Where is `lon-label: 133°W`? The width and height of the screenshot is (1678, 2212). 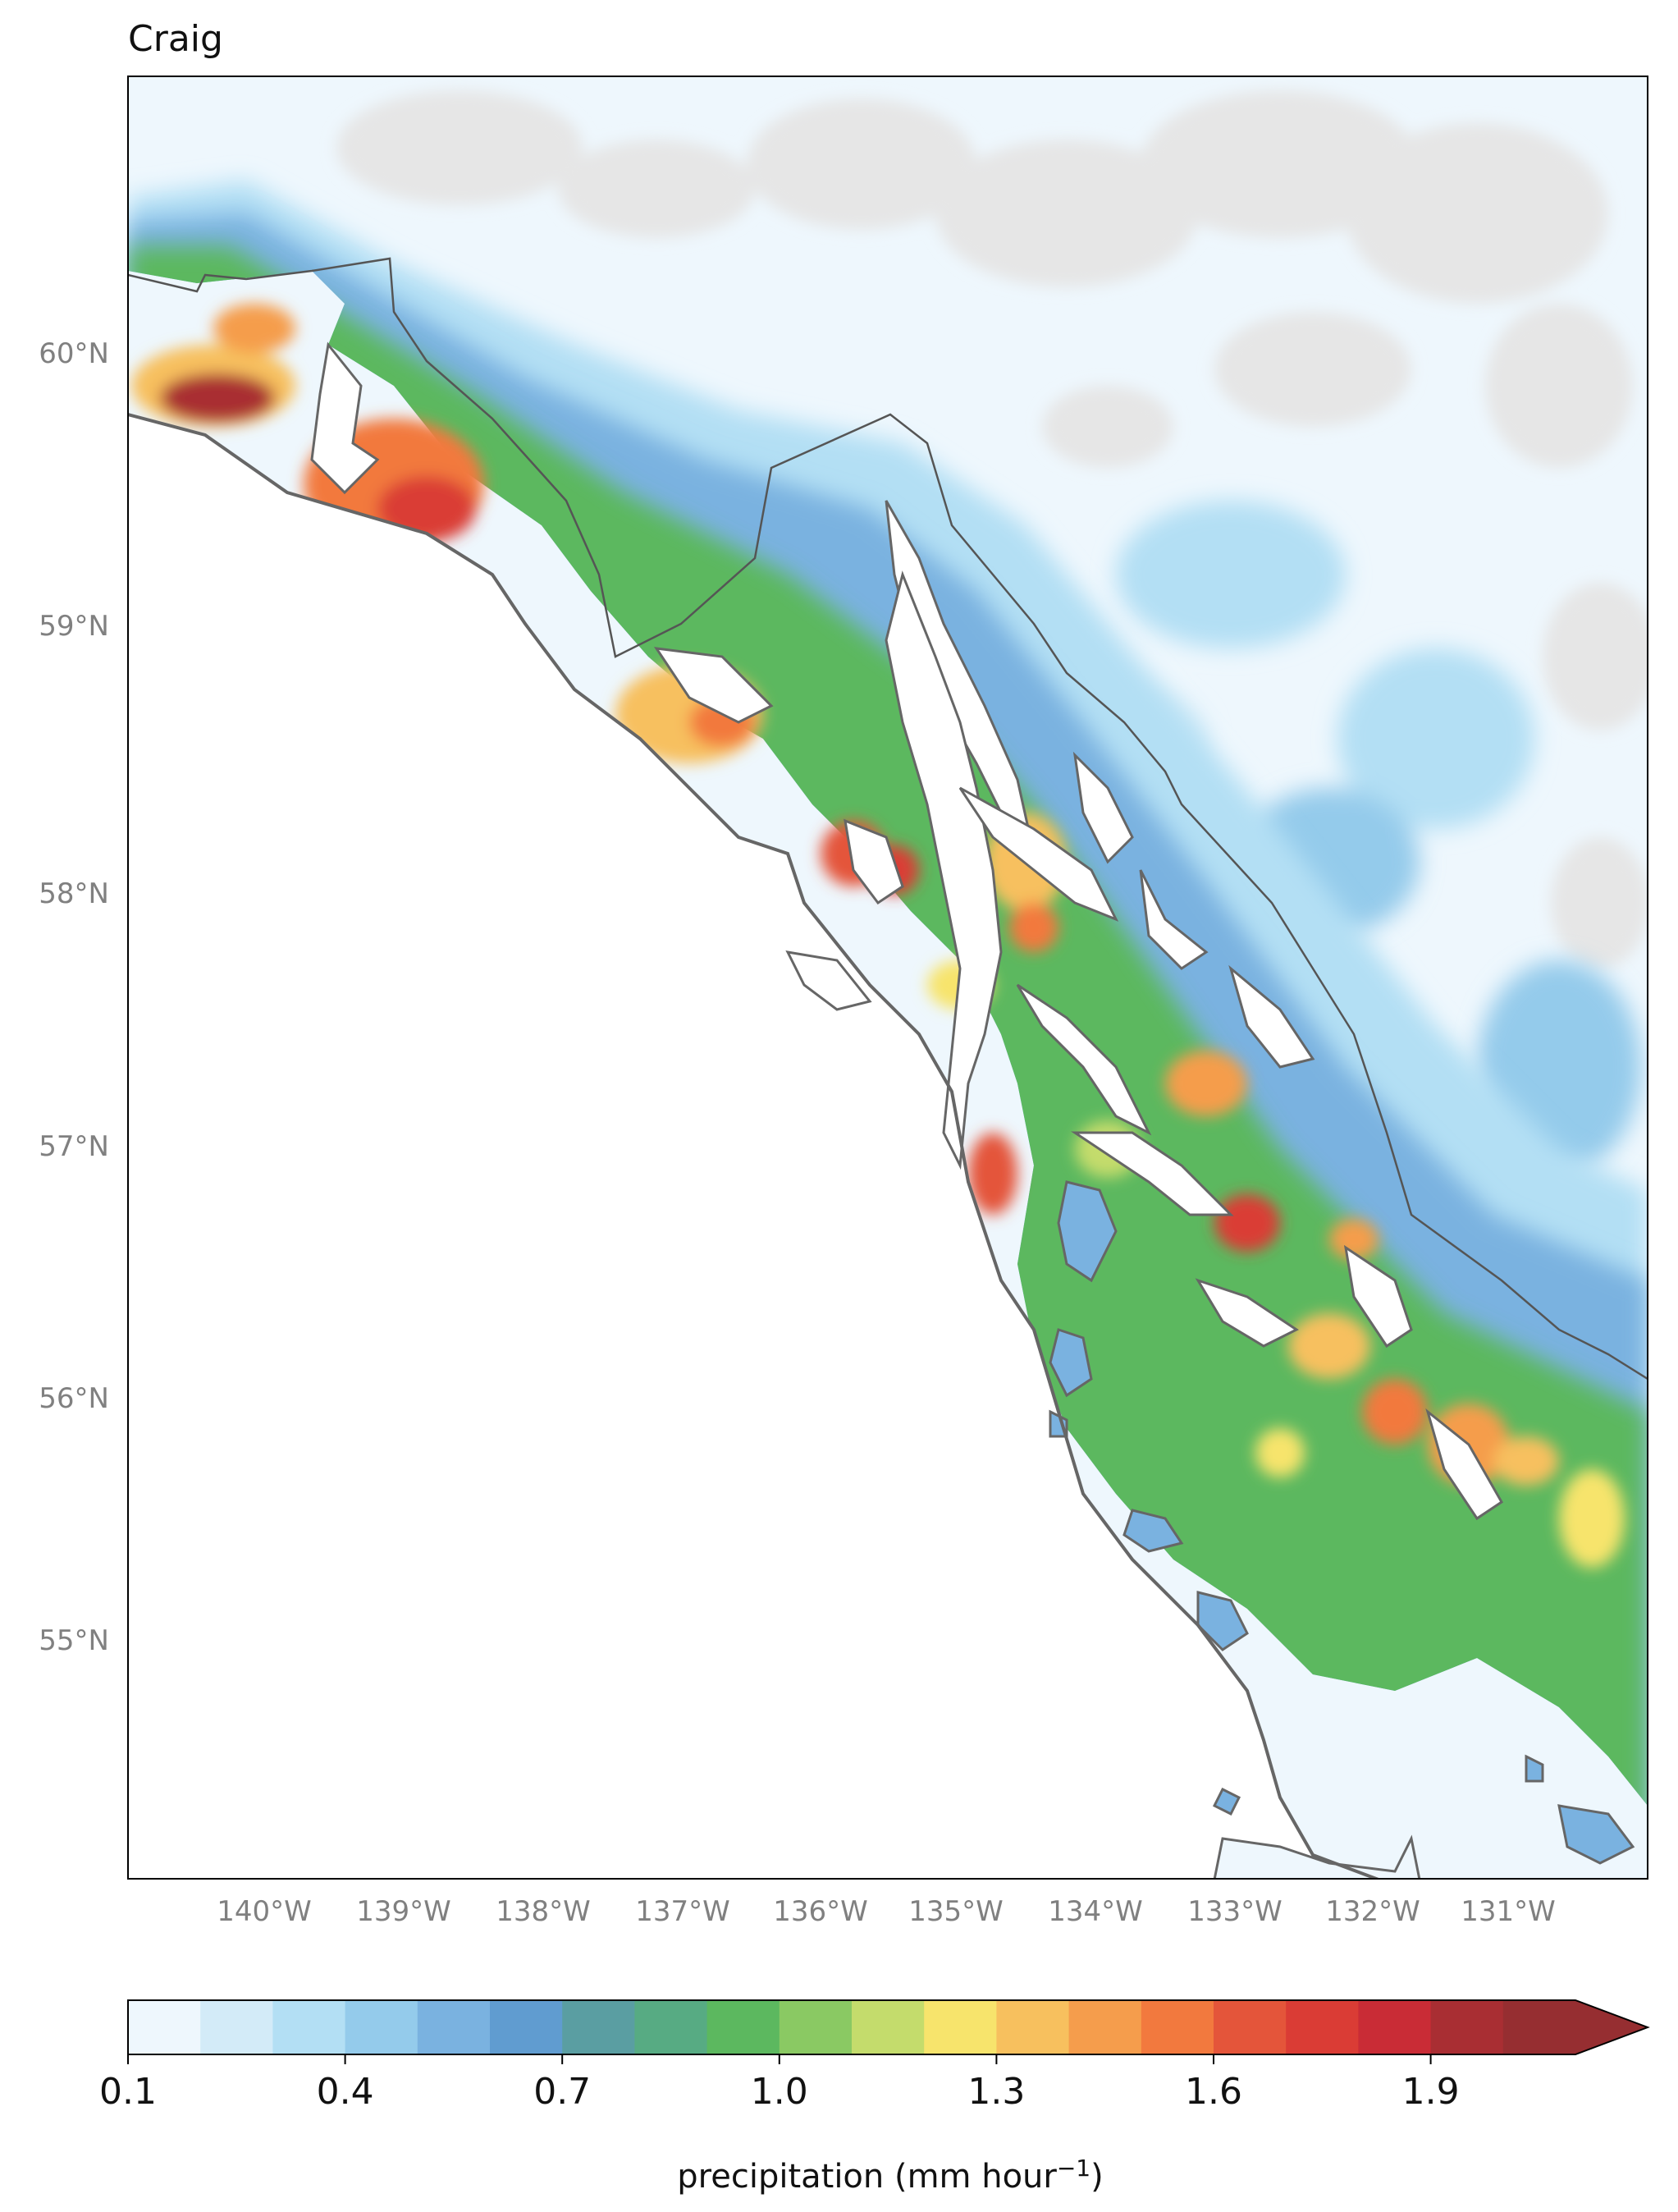
lon-label: 133°W is located at coordinates (1235, 1911).